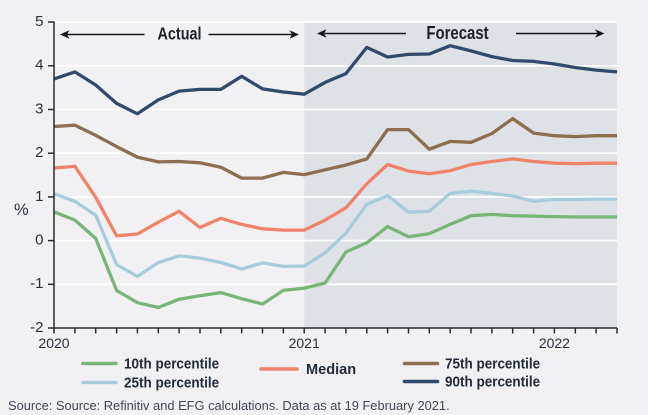 The width and height of the screenshot is (648, 415). I want to click on svg-text: 2021, so click(304, 343).